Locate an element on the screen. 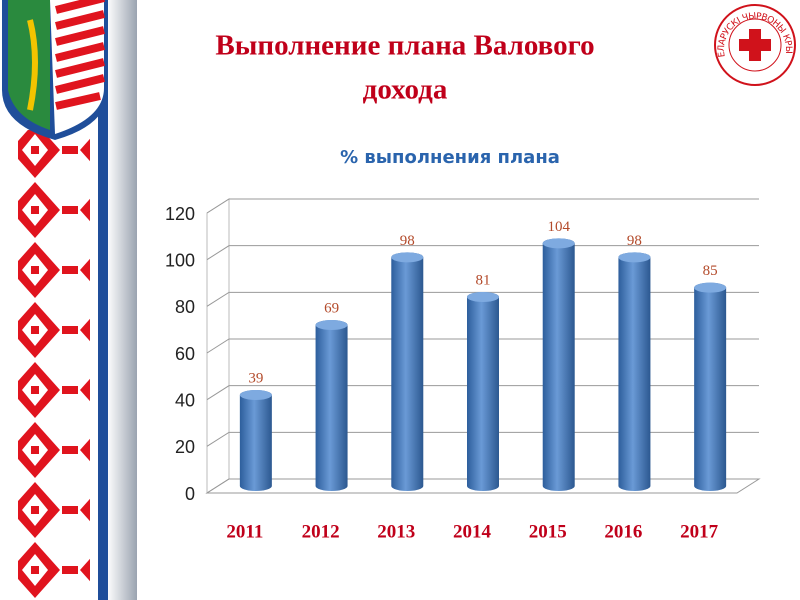 Image resolution: width=800 pixels, height=600 pixels. ornament is located at coordinates (54, 365).